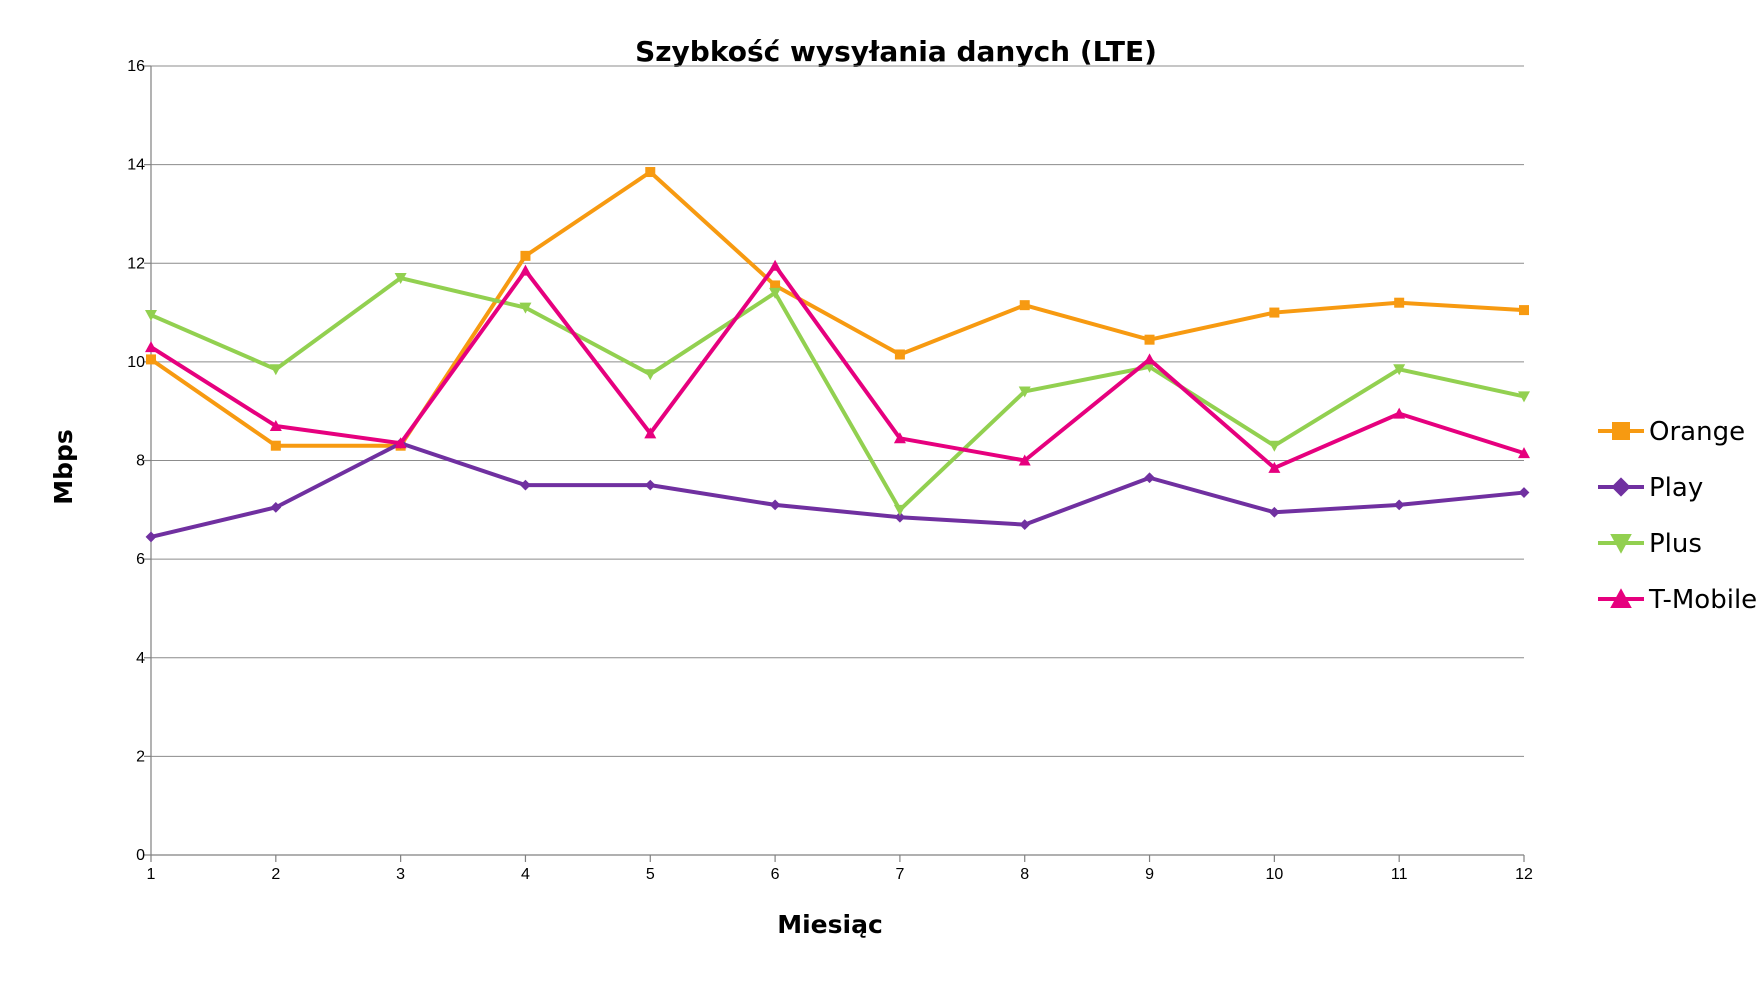 The width and height of the screenshot is (1763, 983). Describe the element at coordinates (63, 467) in the screenshot. I see `y-axis-title: Mbps` at that location.